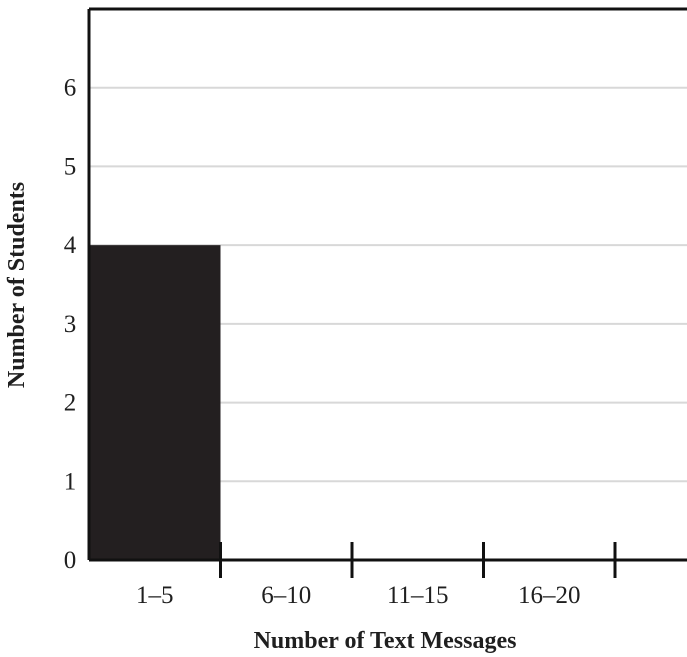 Image resolution: width=687 pixels, height=657 pixels. I want to click on x-axis-title: Number of Text Messages, so click(385, 641).